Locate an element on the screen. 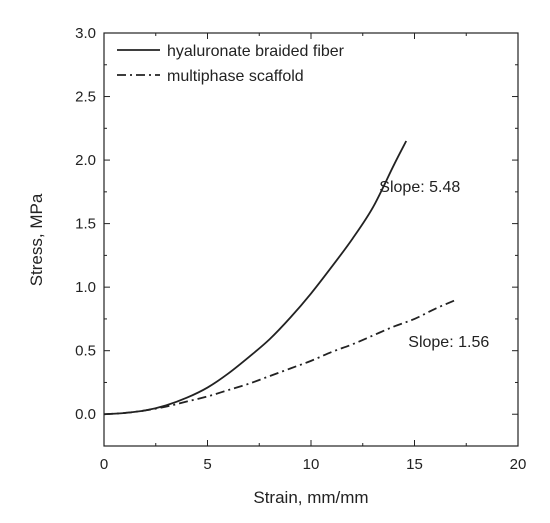 The height and width of the screenshot is (523, 550). y-axis-title: Stress, MPa is located at coordinates (36, 239).